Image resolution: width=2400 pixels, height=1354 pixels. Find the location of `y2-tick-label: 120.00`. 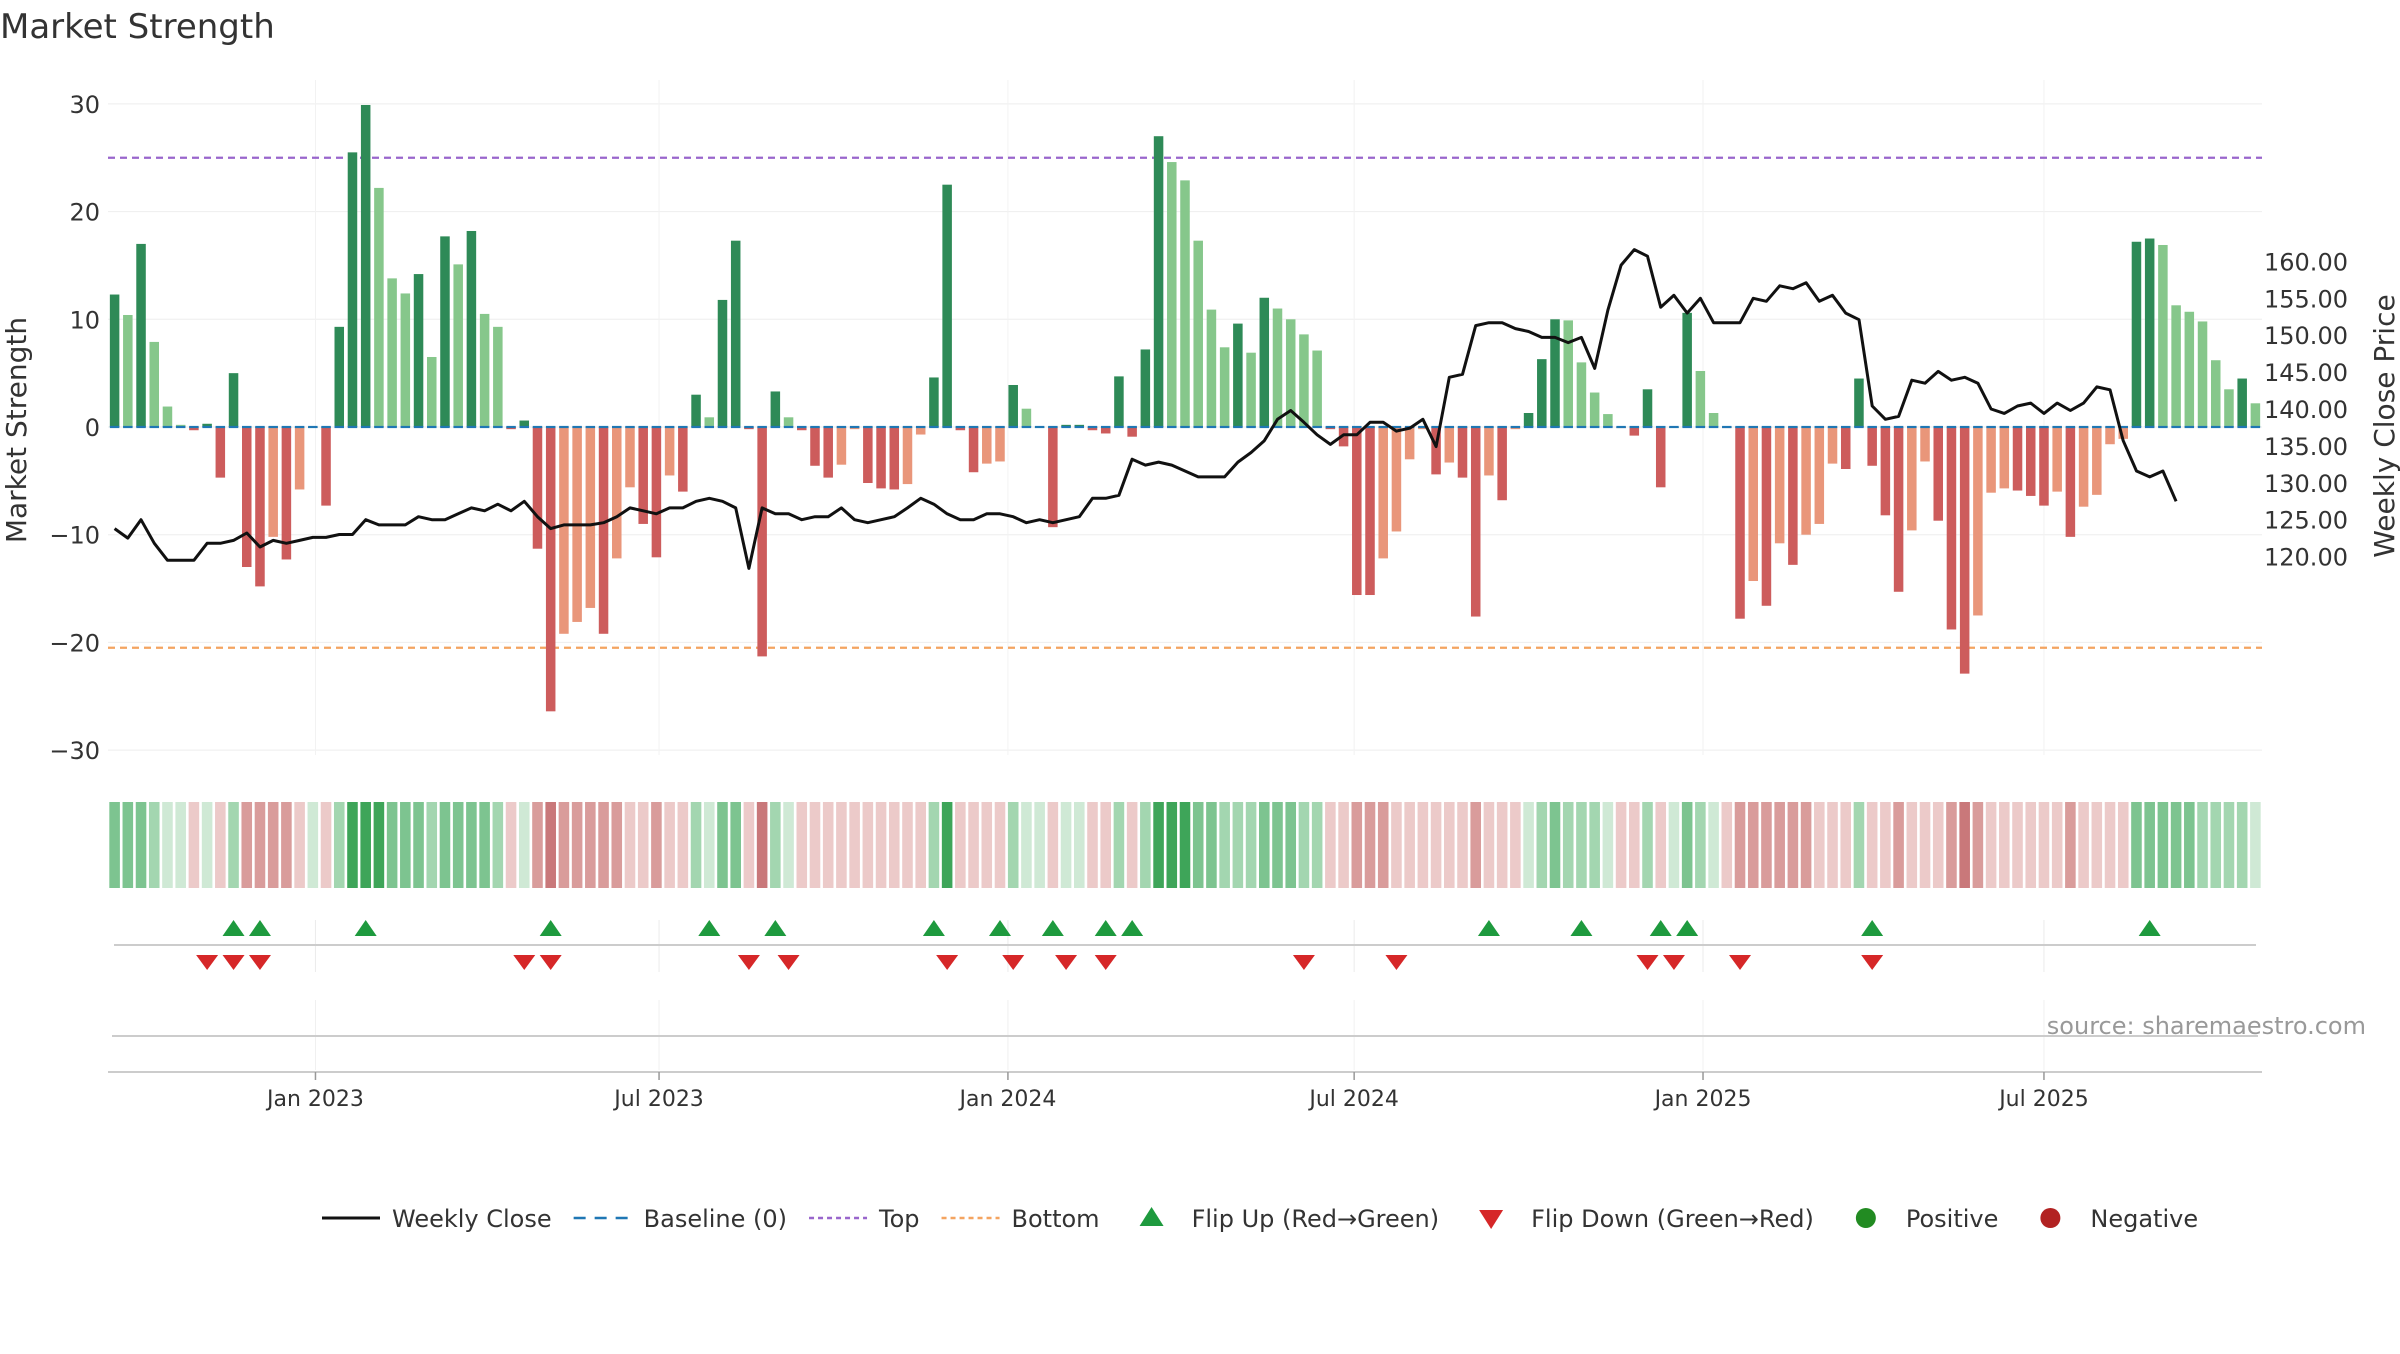

y2-tick-label: 120.00 is located at coordinates (2306, 558).